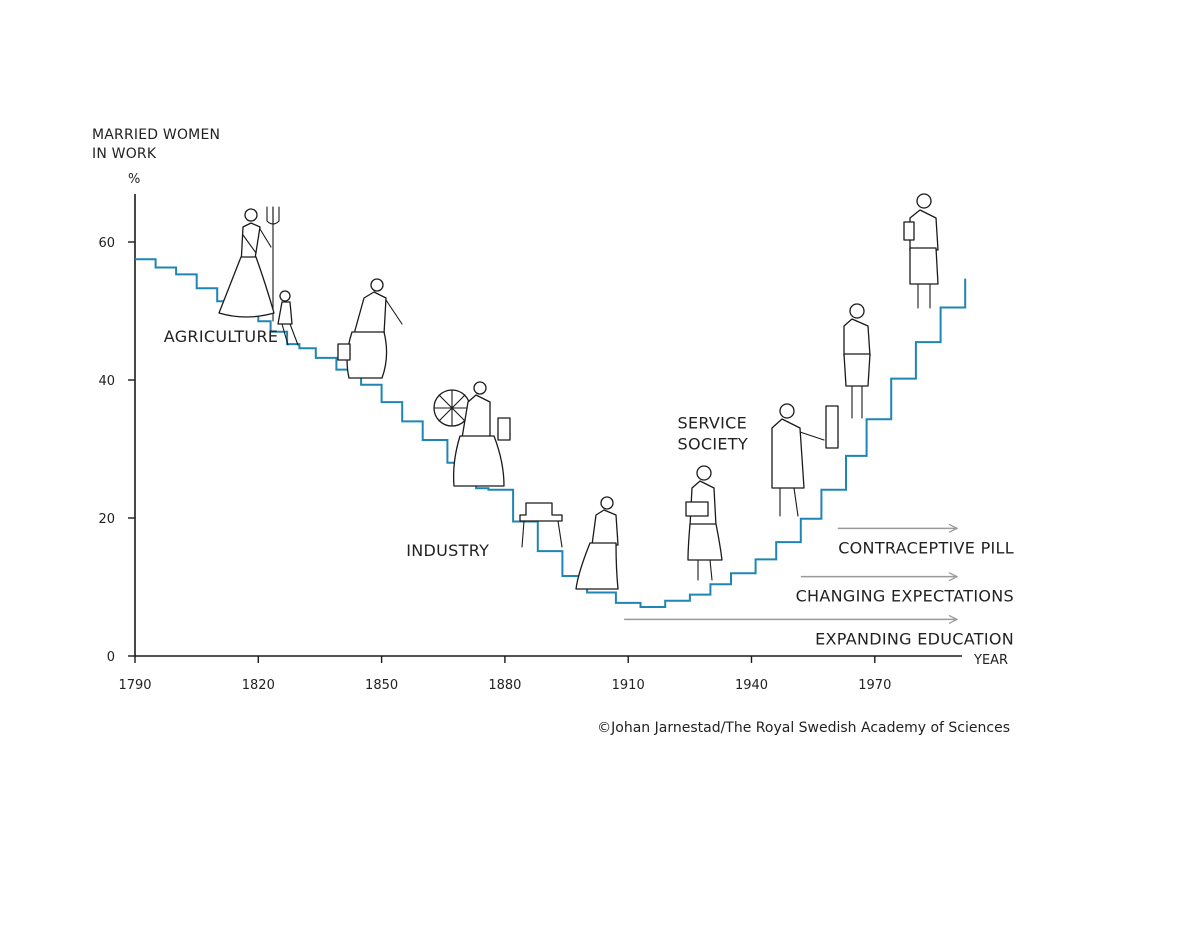  I want to click on y-axis-title-line1: MARRIED WOMEN, so click(156, 135).